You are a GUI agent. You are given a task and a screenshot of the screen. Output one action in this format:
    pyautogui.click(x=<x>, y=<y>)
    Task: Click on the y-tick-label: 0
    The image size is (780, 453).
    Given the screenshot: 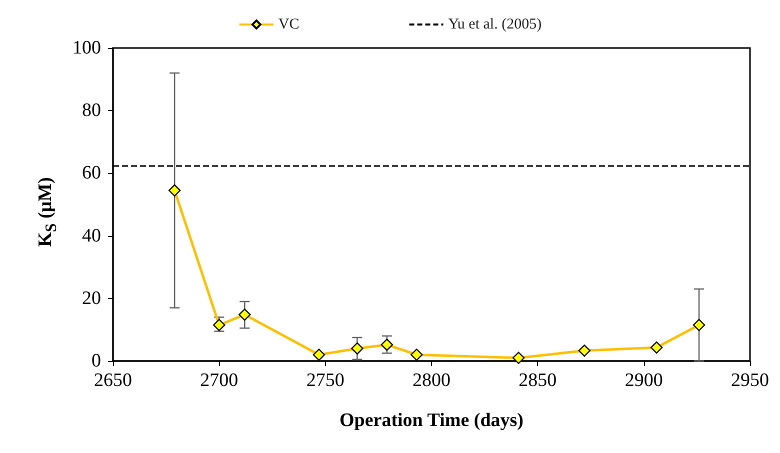 What is the action you would take?
    pyautogui.click(x=96, y=361)
    